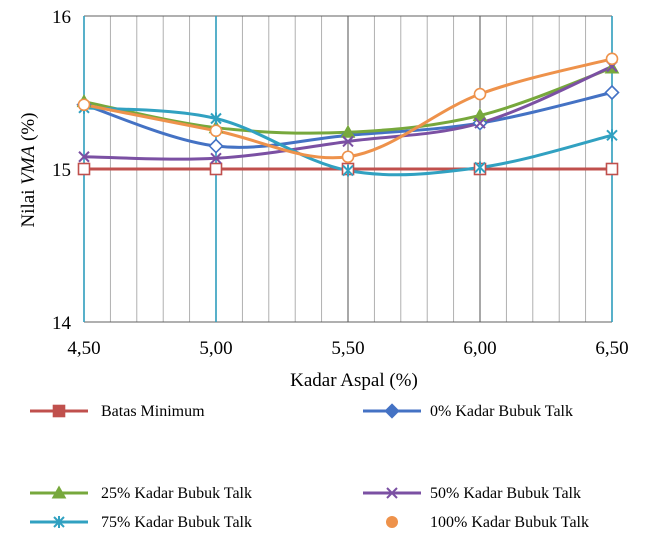  What do you see at coordinates (215, 348) in the screenshot?
I see `x-tick-label: 5,00` at bounding box center [215, 348].